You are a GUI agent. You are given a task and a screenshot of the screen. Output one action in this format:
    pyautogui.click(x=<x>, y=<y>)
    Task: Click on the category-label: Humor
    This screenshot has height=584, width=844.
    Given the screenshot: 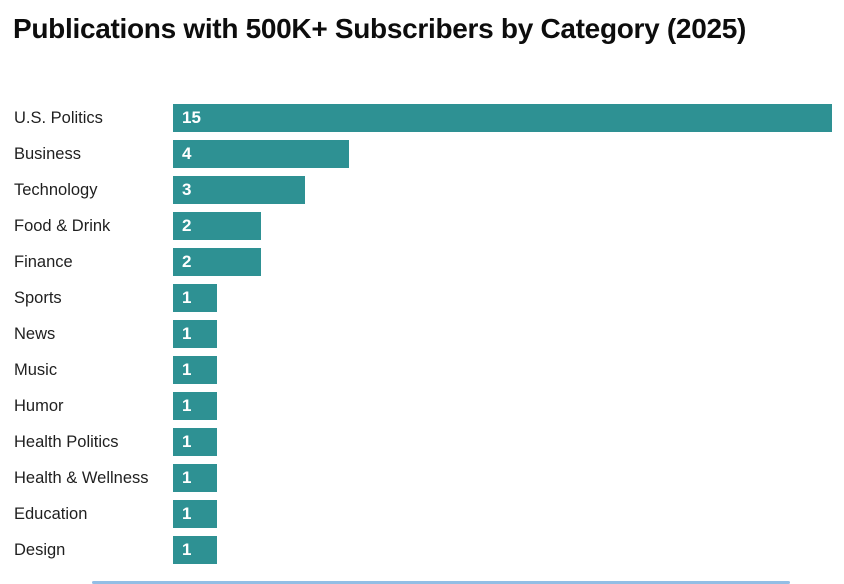 What is the action you would take?
    pyautogui.click(x=39, y=405)
    